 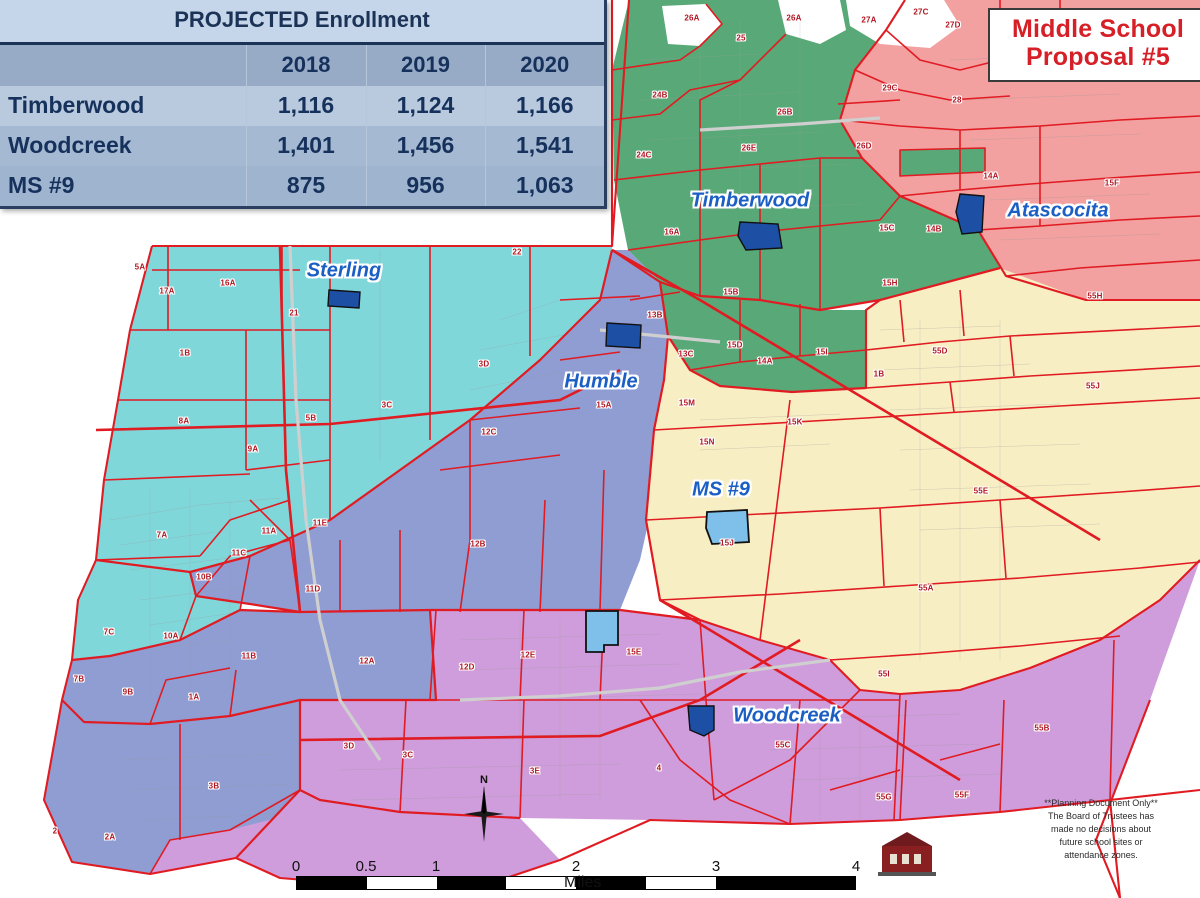 I want to click on map-title-box: Middle School Proposal #5, so click(x=1093, y=45).